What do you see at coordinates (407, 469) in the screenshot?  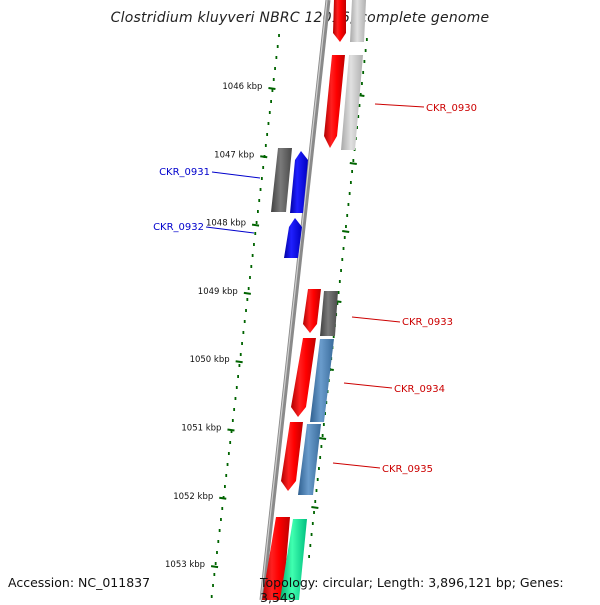 I see `gene-label-ckr-0935: CKR_0935` at bounding box center [407, 469].